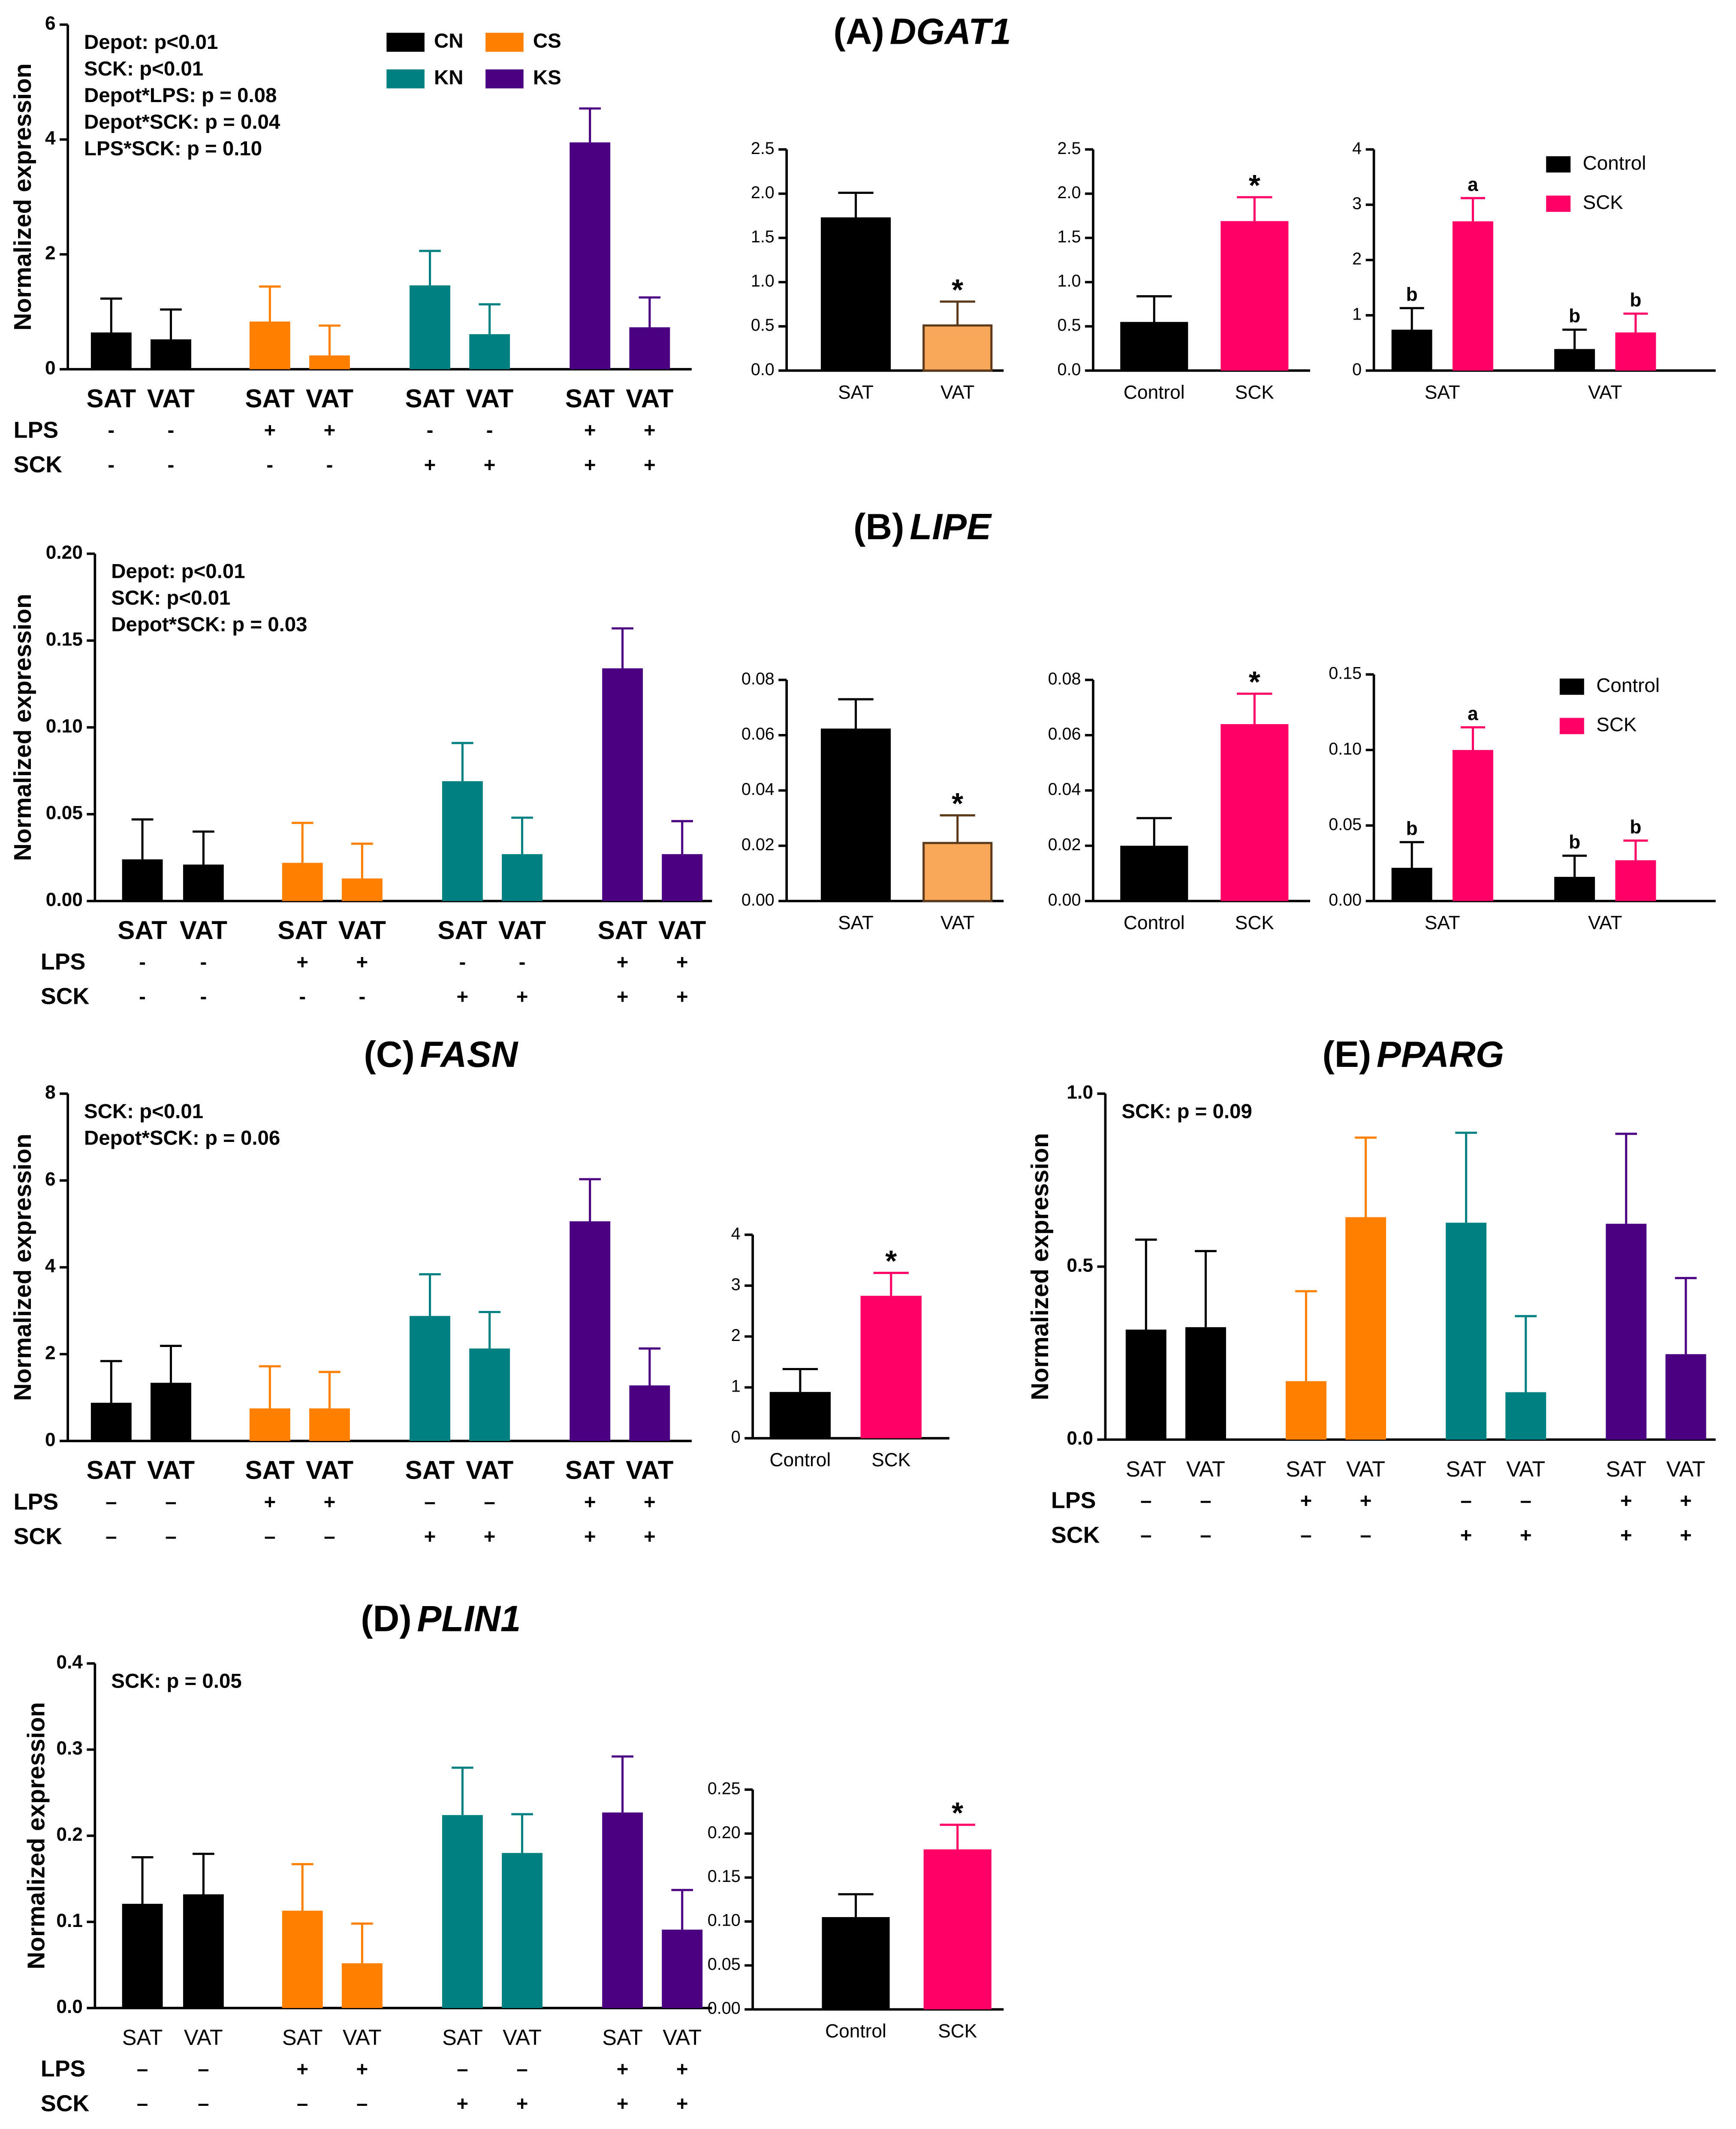 The image size is (1736, 2129). I want to click on annotation: SCK: p = 0.05, so click(176, 1681).